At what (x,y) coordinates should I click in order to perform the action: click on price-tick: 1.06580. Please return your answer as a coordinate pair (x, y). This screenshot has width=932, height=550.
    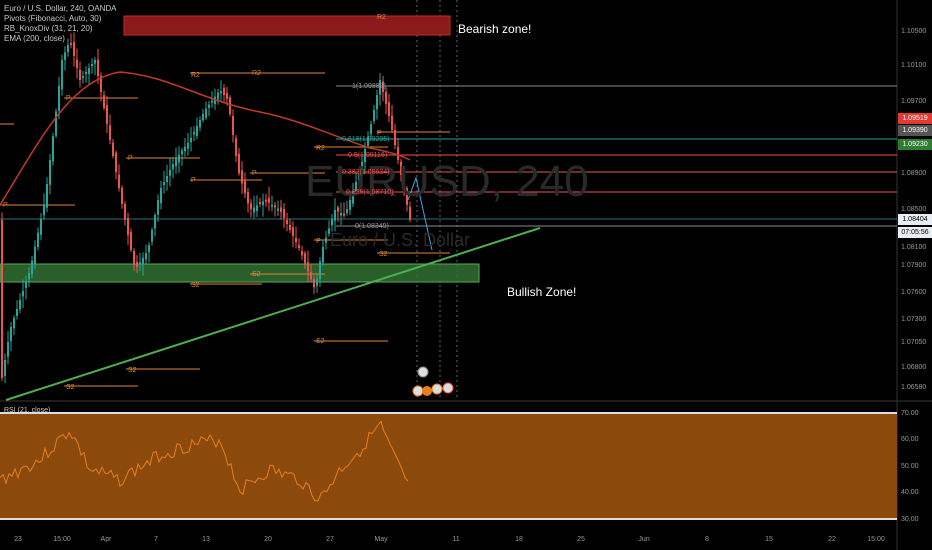
    Looking at the image, I should click on (914, 387).